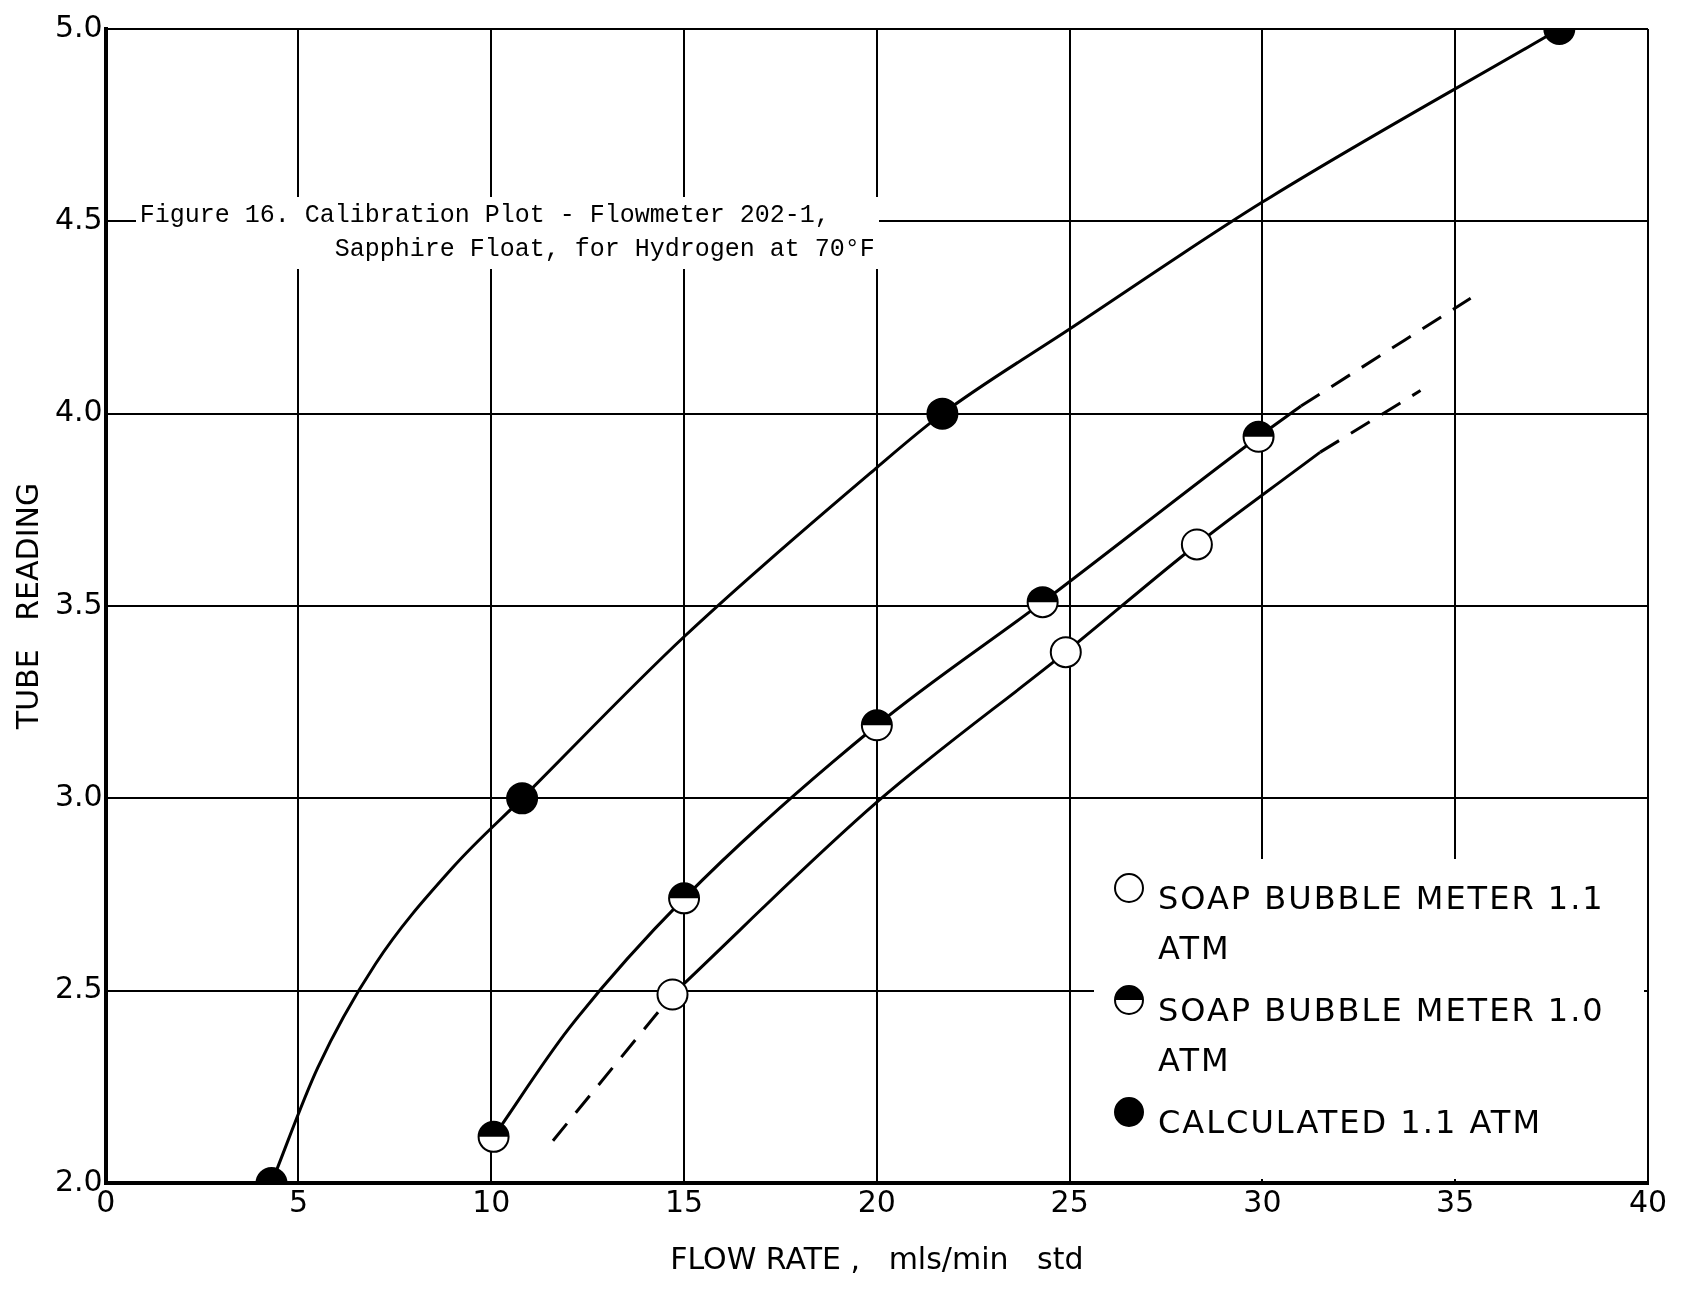 This screenshot has height=1297, width=1701. What do you see at coordinates (78, 411) in the screenshot?
I see `y-tick-label: 4.0` at bounding box center [78, 411].